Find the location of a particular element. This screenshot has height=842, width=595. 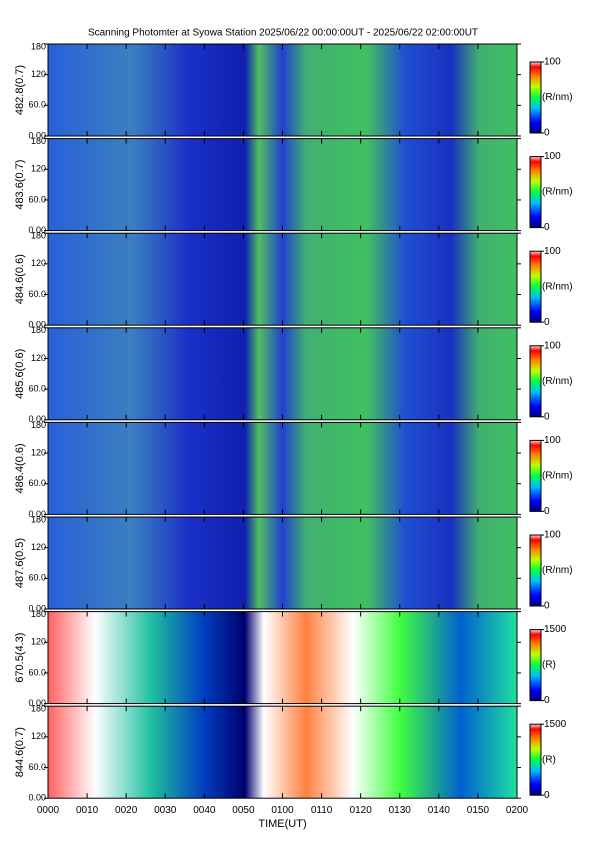

y-axis-label: 483.6(0.7) is located at coordinates (20, 185).